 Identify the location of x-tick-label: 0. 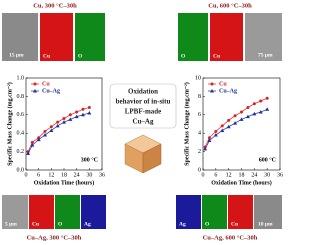
(26, 175).